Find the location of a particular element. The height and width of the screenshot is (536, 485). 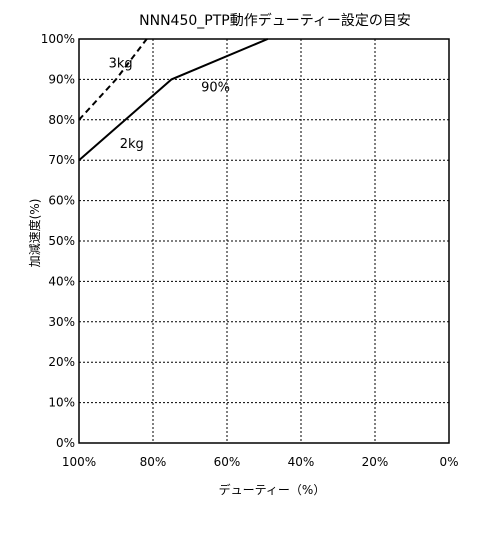

series-line-3kg is located at coordinates (113, 79).